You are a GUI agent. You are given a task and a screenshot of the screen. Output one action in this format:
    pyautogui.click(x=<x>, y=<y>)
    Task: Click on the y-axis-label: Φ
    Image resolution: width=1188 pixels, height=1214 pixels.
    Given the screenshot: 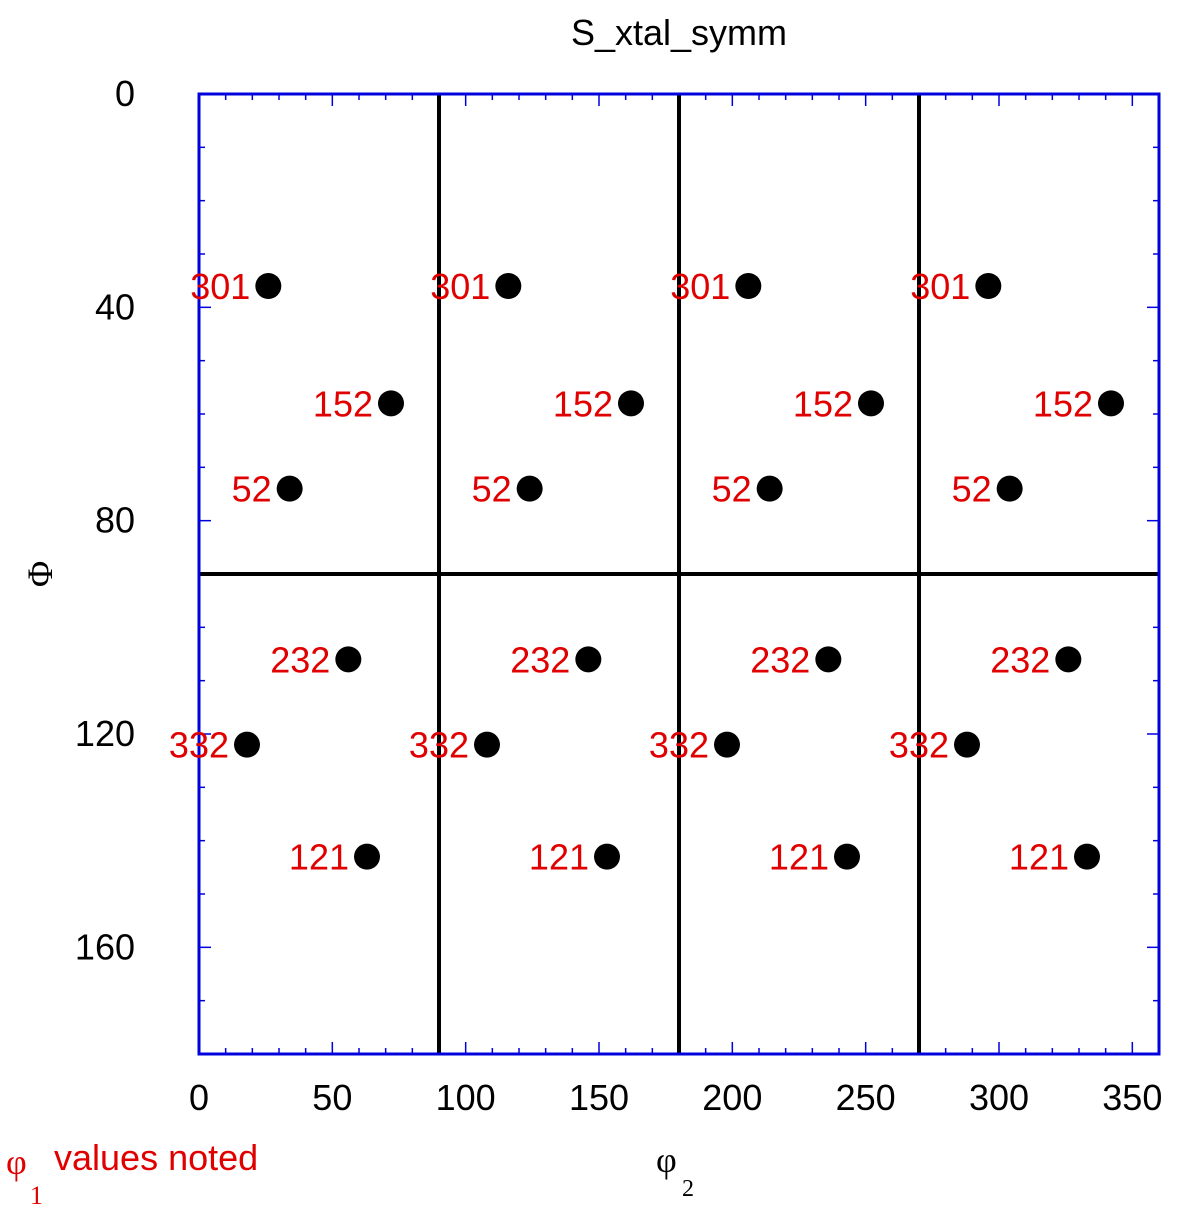 What is the action you would take?
    pyautogui.click(x=40, y=574)
    